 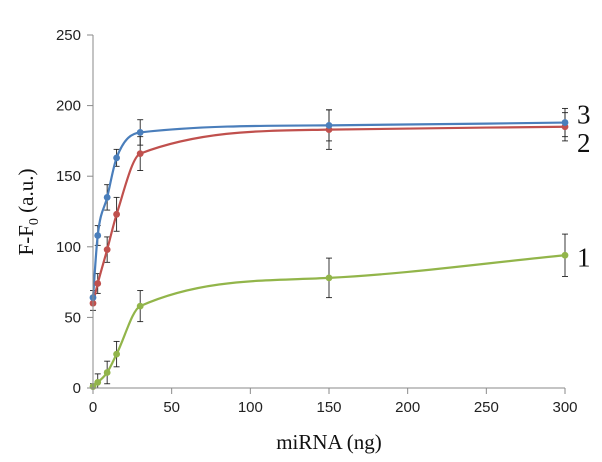 I want to click on x-tick-label-0: 0, so click(x=93, y=407).